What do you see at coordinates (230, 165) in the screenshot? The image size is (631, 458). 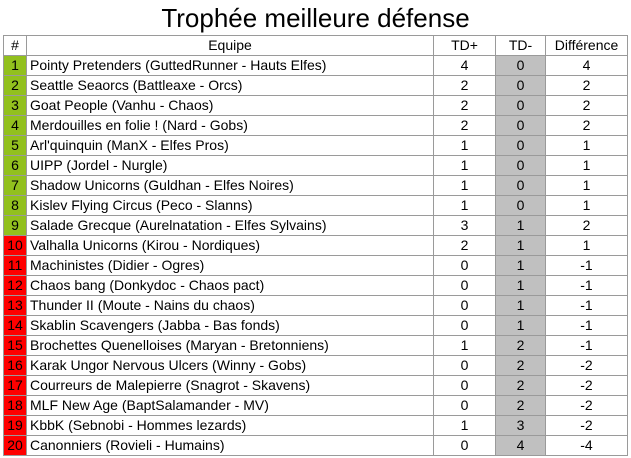 I see `team-cell: UIPP (Jordel - Nurgle)` at bounding box center [230, 165].